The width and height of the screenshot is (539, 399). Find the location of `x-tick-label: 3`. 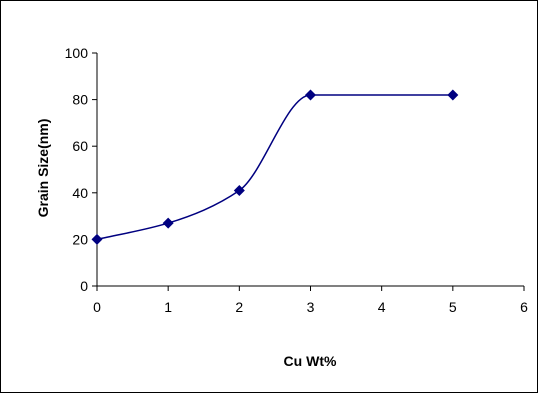

x-tick-label: 3 is located at coordinates (311, 307).